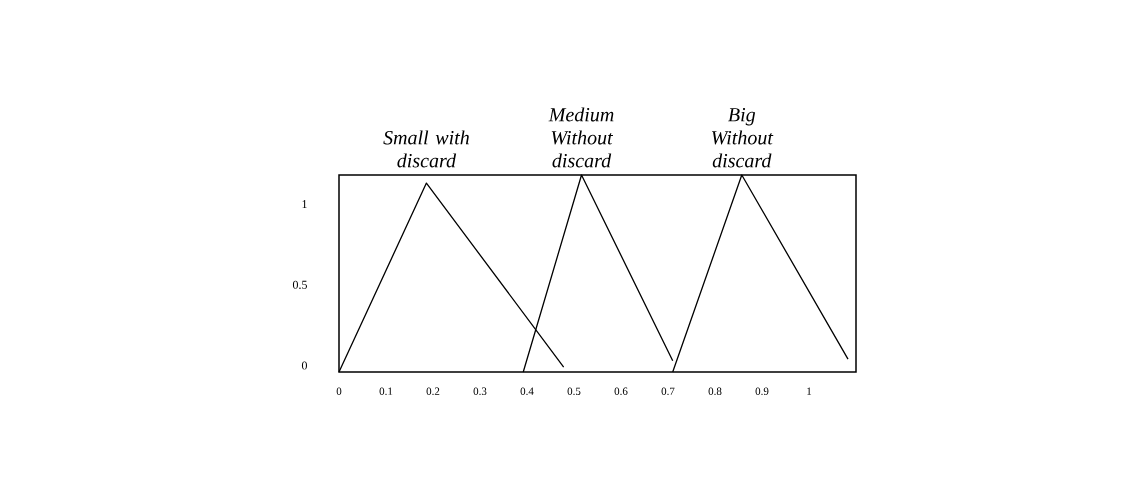 Image resolution: width=1128 pixels, height=488 pixels. Describe the element at coordinates (480, 391) in the screenshot. I see `x-tick-label: 0.3` at that location.